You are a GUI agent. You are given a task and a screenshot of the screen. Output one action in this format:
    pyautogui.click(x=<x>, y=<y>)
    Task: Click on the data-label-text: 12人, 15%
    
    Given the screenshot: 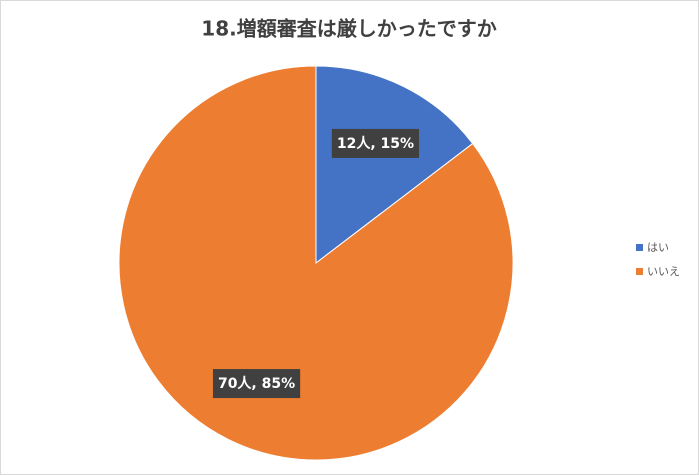 What is the action you would take?
    pyautogui.click(x=375, y=143)
    